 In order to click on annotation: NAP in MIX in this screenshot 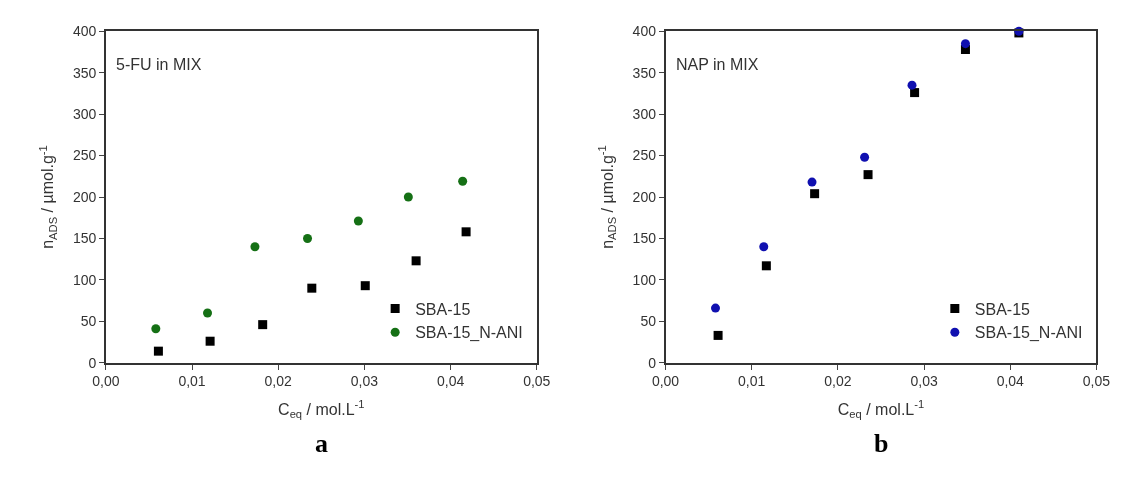, I will do `click(717, 64)`.